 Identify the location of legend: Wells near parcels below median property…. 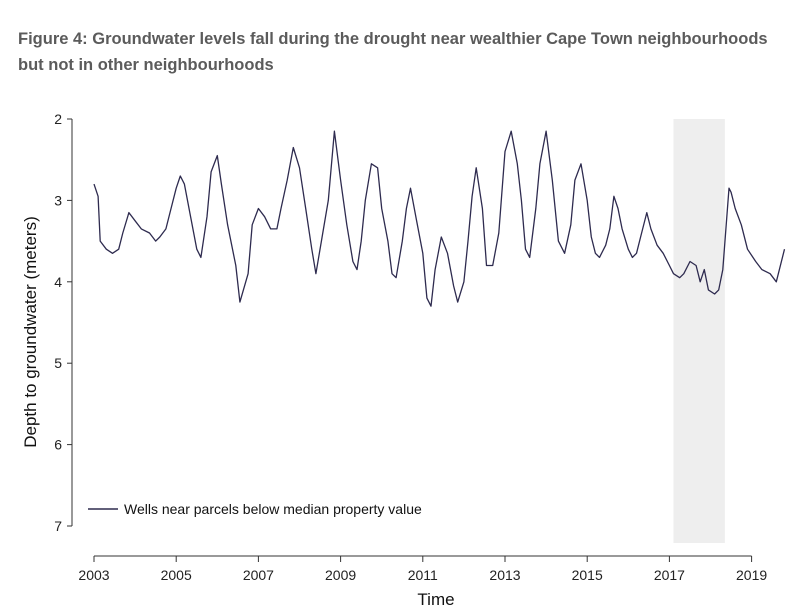
(255, 509).